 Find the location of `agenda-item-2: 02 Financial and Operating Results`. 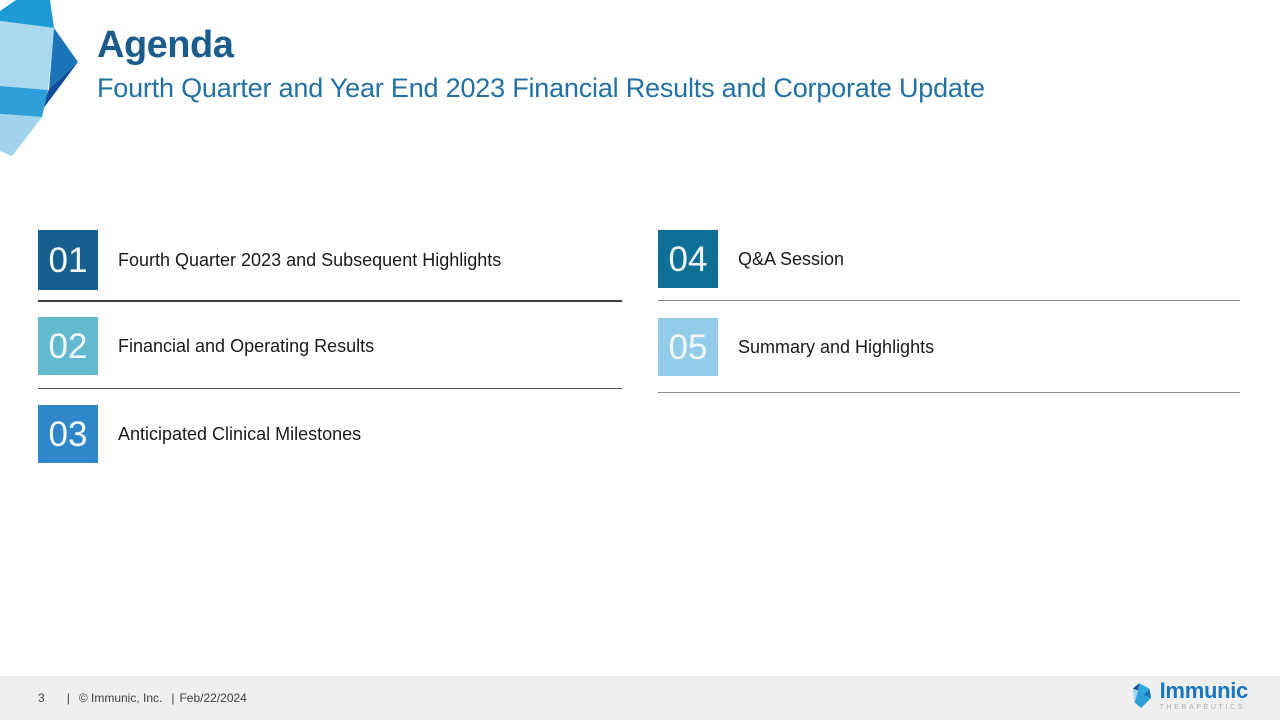

agenda-item-2: 02 Financial and Operating Results is located at coordinates (206, 346).